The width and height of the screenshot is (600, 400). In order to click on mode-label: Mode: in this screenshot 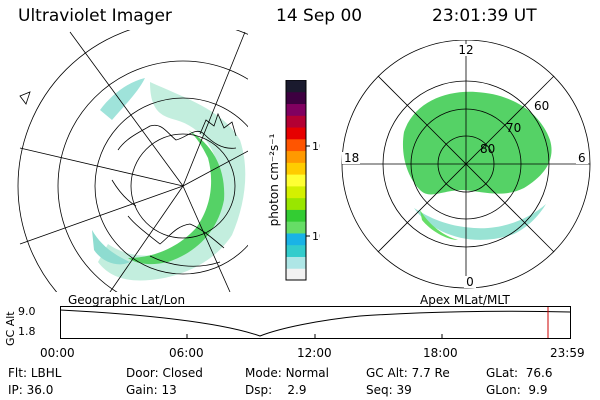, I will do `click(263, 373)`.